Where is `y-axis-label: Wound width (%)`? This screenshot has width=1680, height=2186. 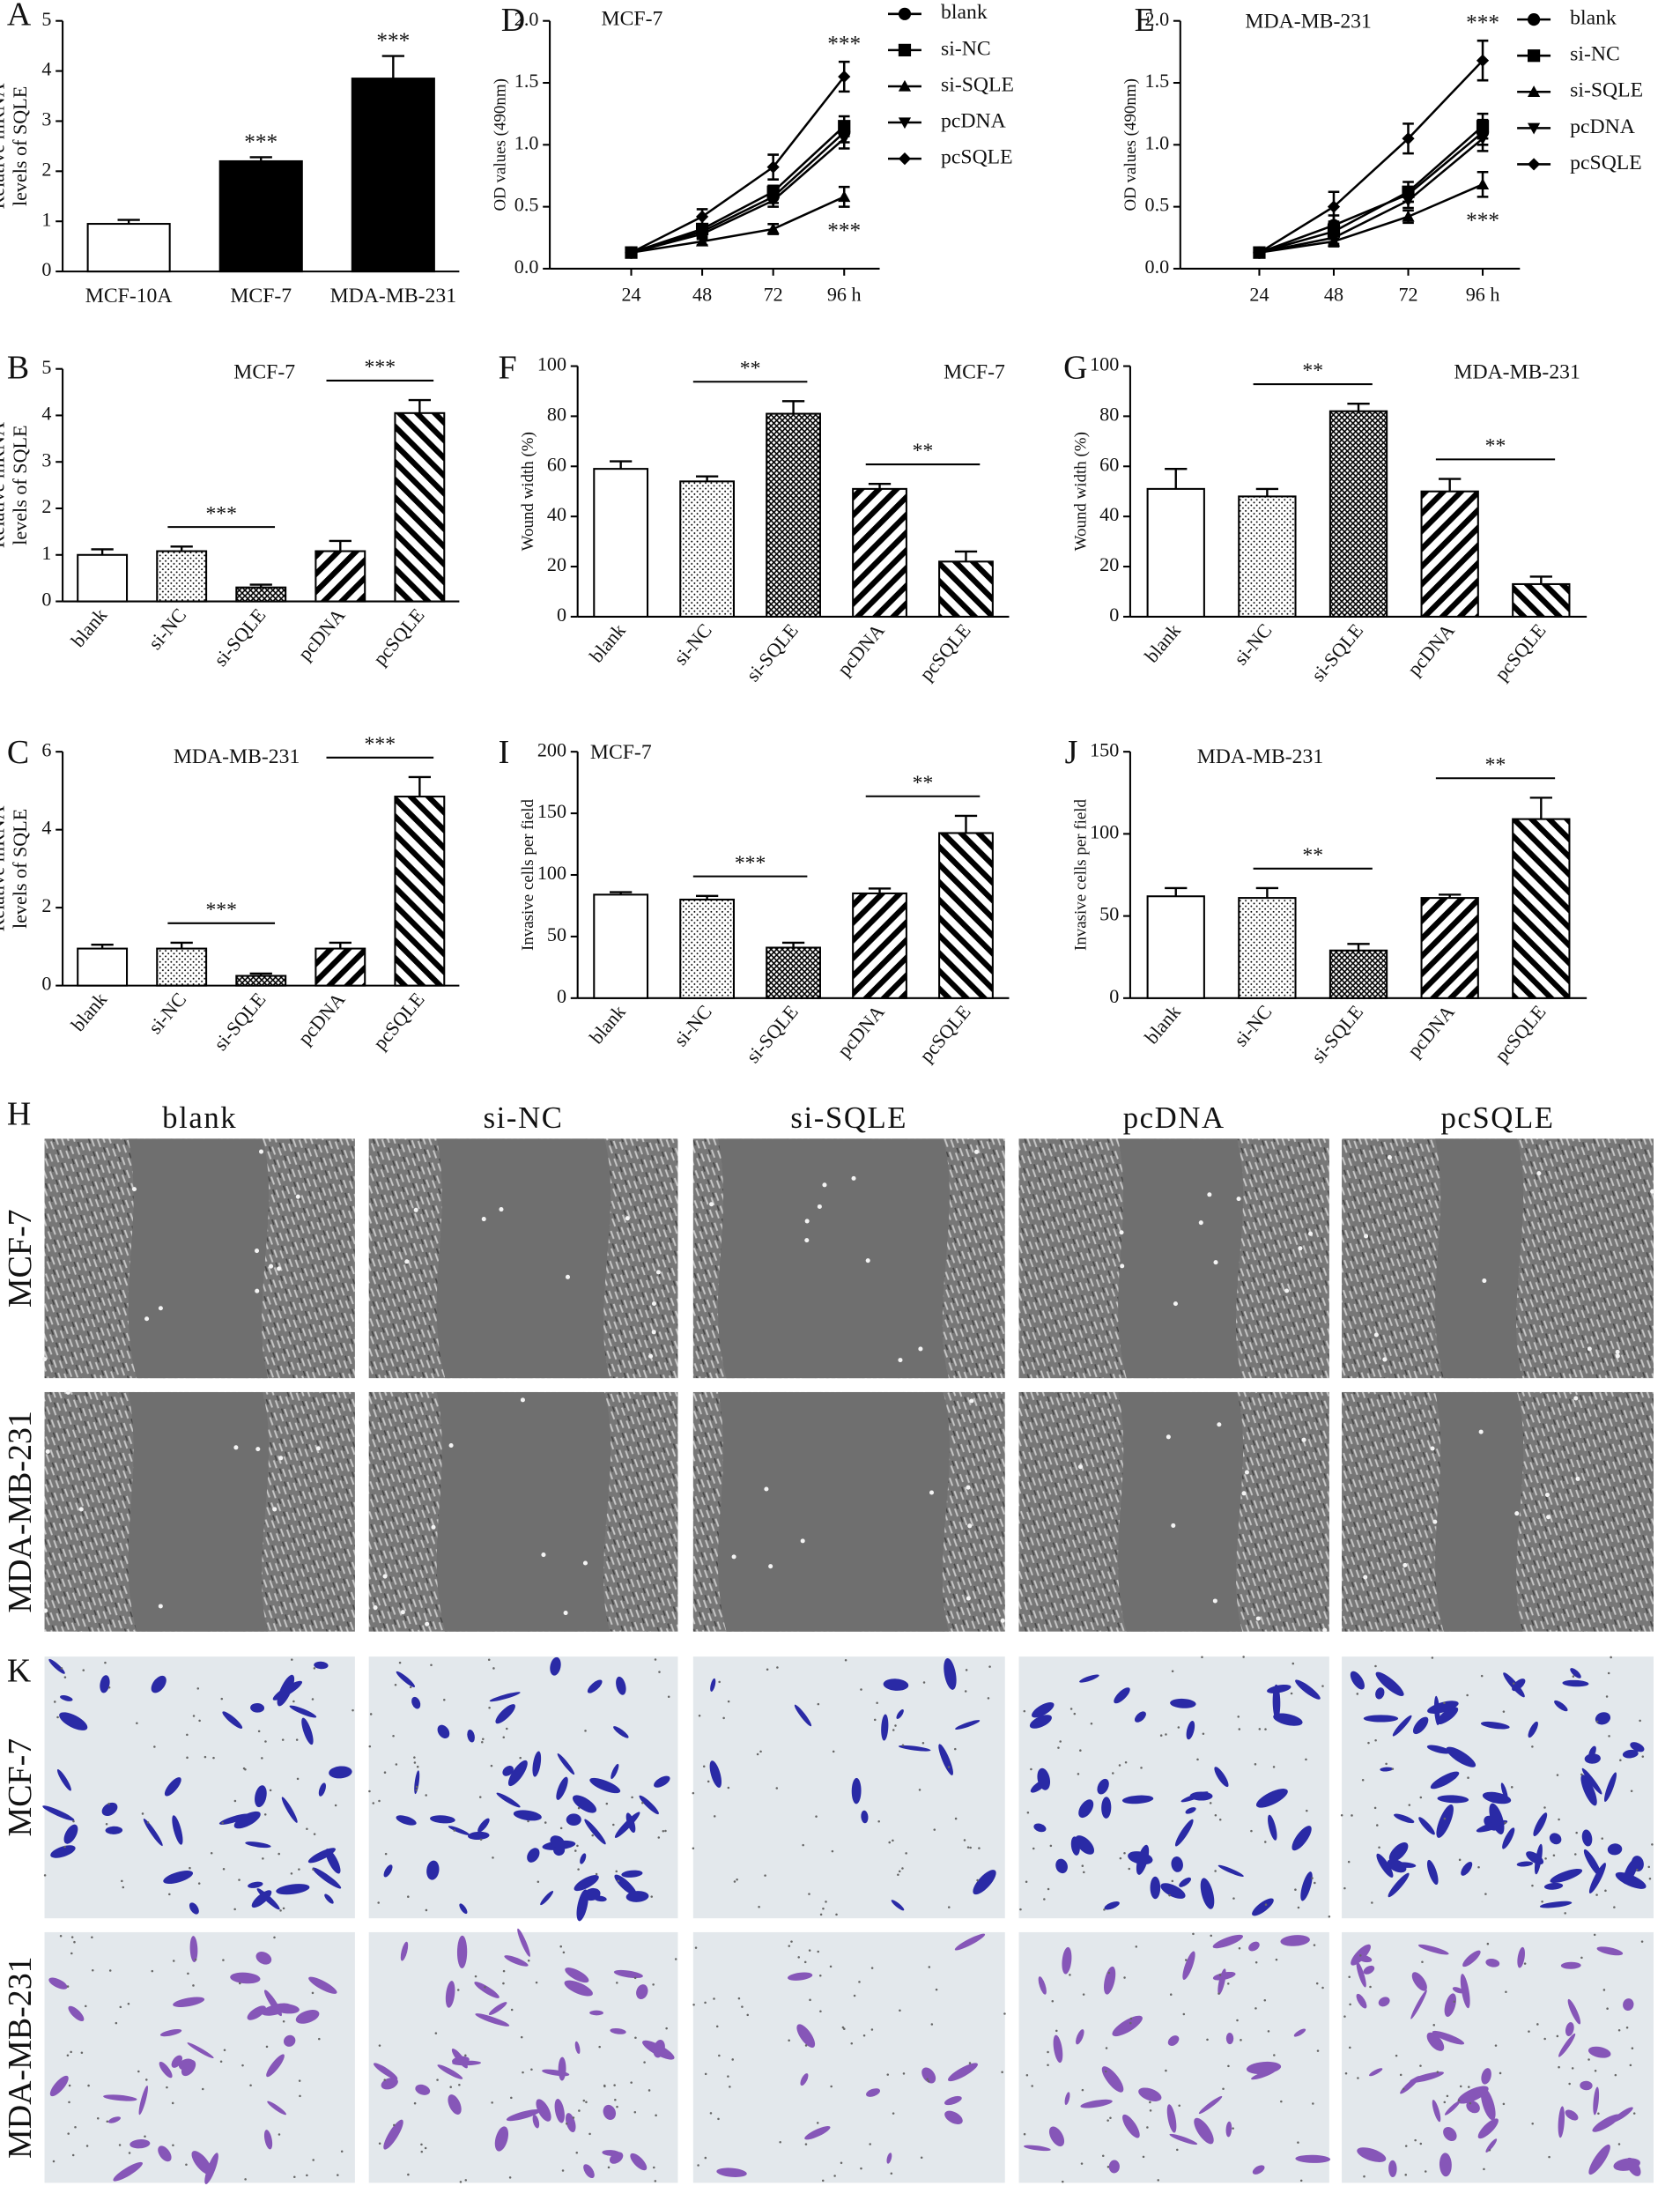 y-axis-label: Wound width (%) is located at coordinates (1081, 491).